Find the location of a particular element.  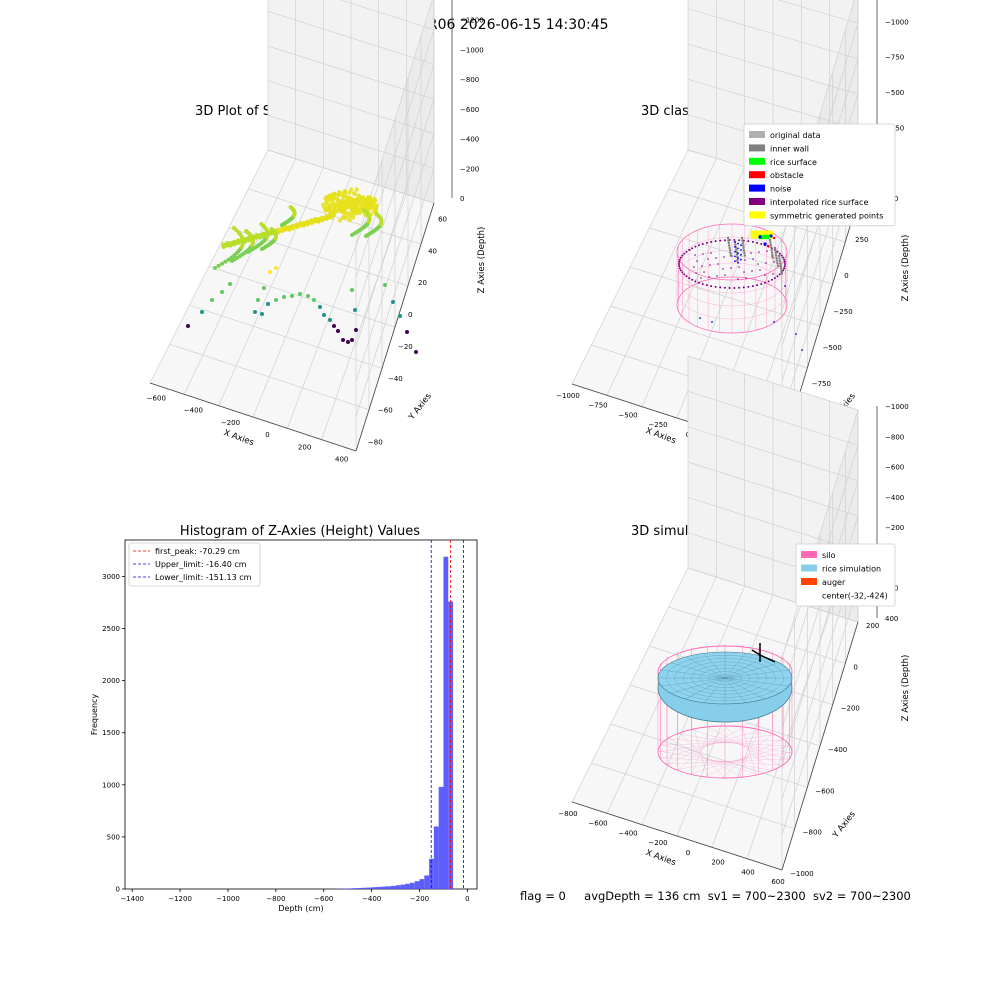

raw-points is located at coordinates (302, 270).